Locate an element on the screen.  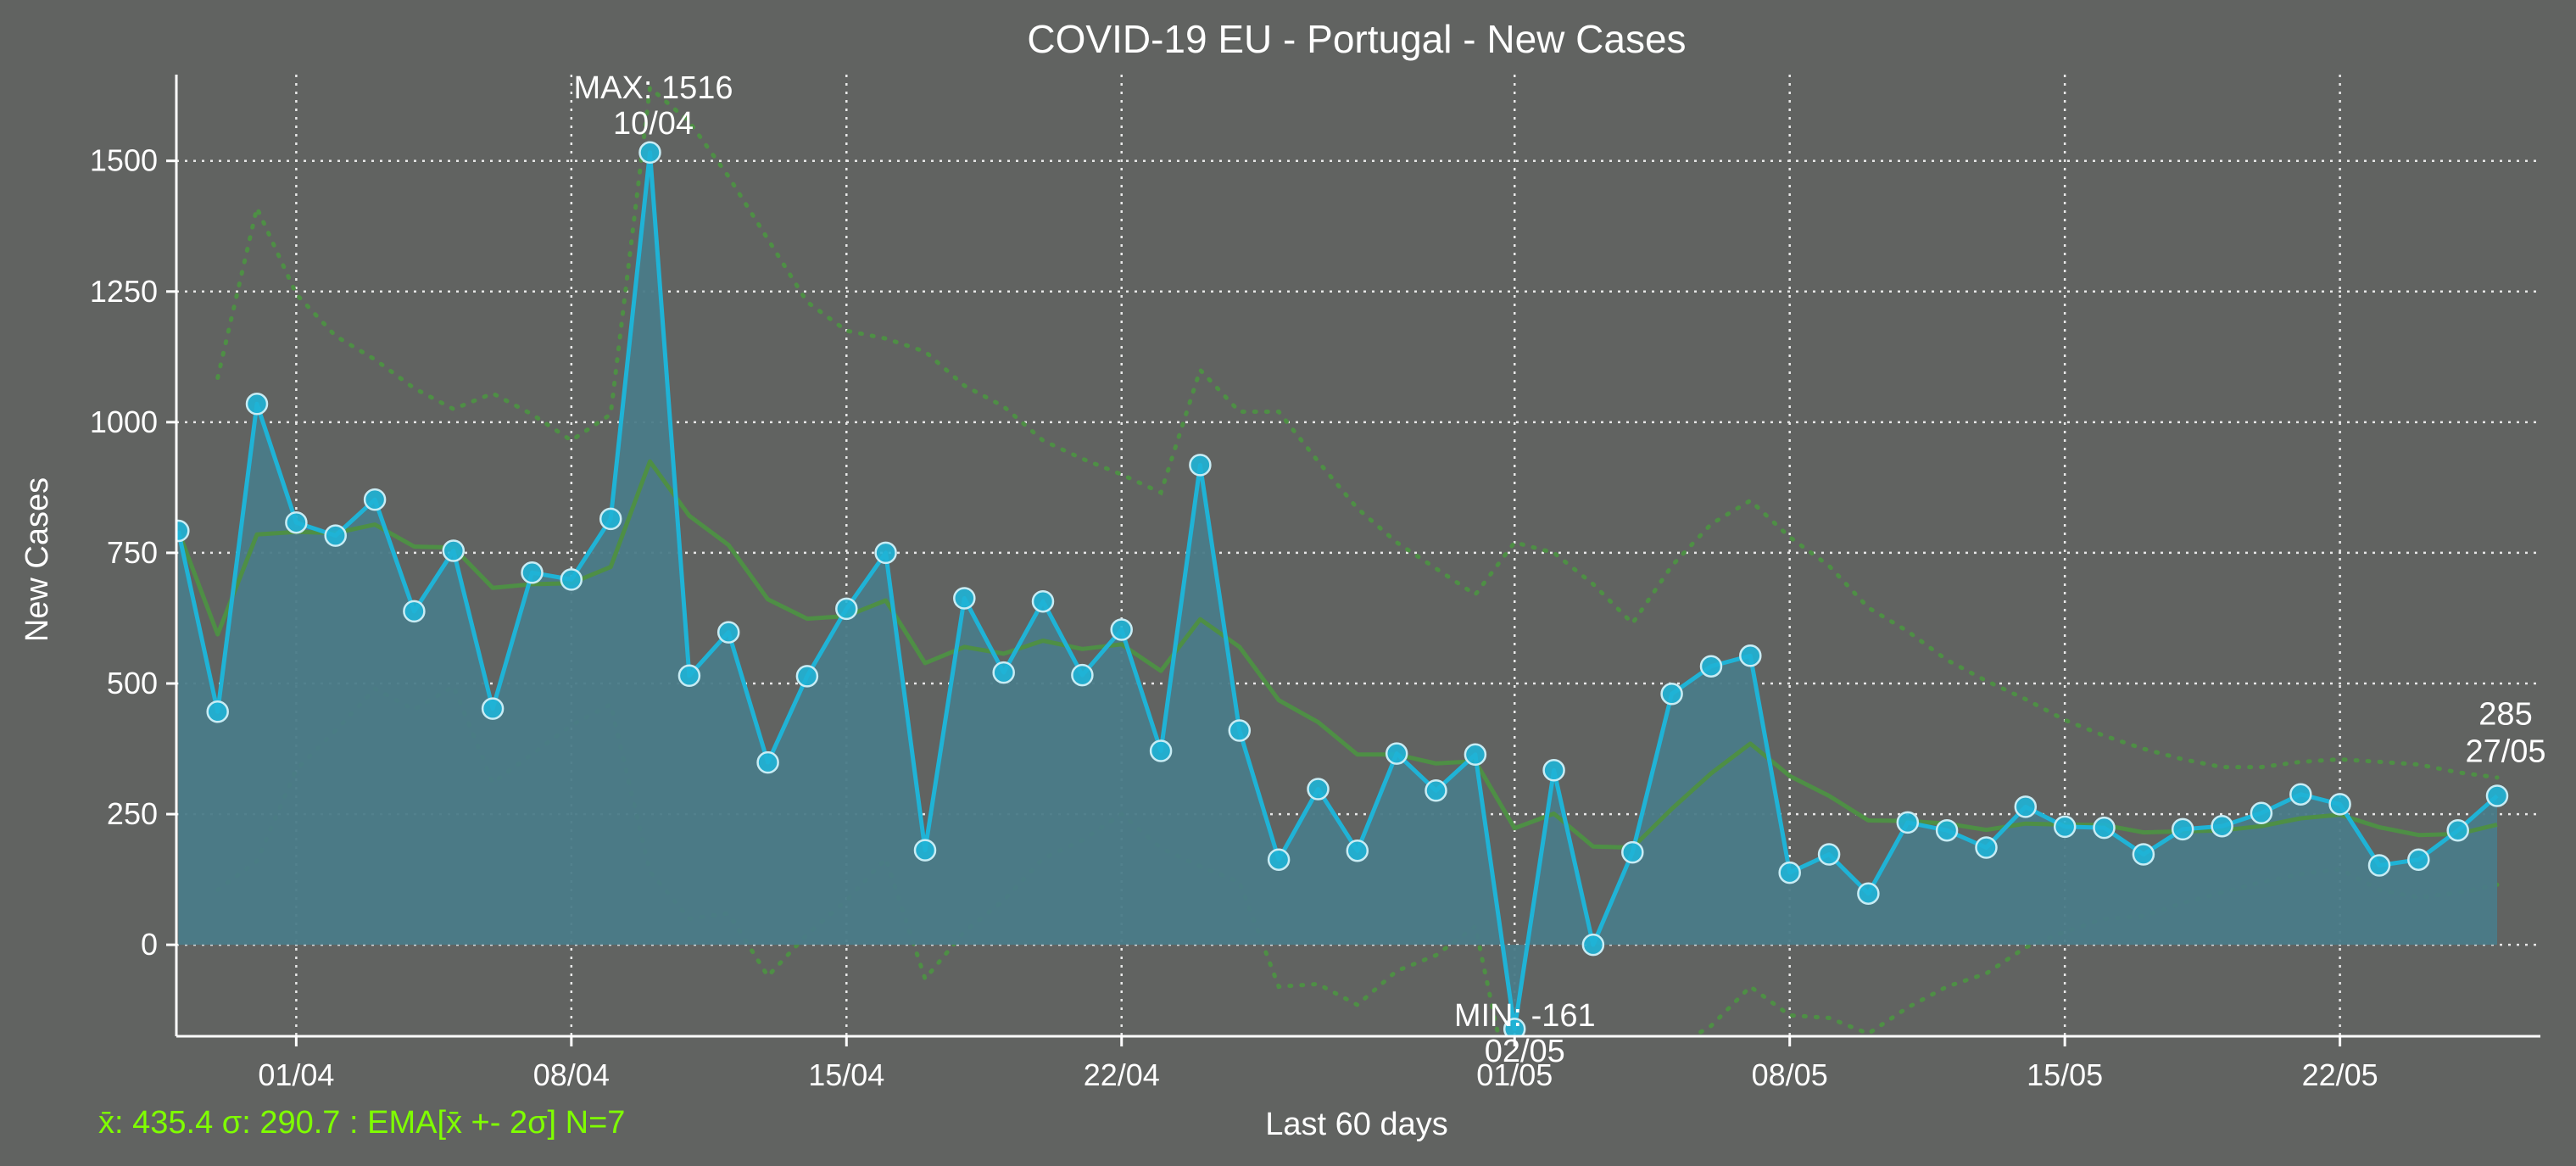
x-axis-ticks: 01/04 08/04 15/04 22/04 01/05 08/05 15/05 22/05 is located at coordinates (1318, 1064).